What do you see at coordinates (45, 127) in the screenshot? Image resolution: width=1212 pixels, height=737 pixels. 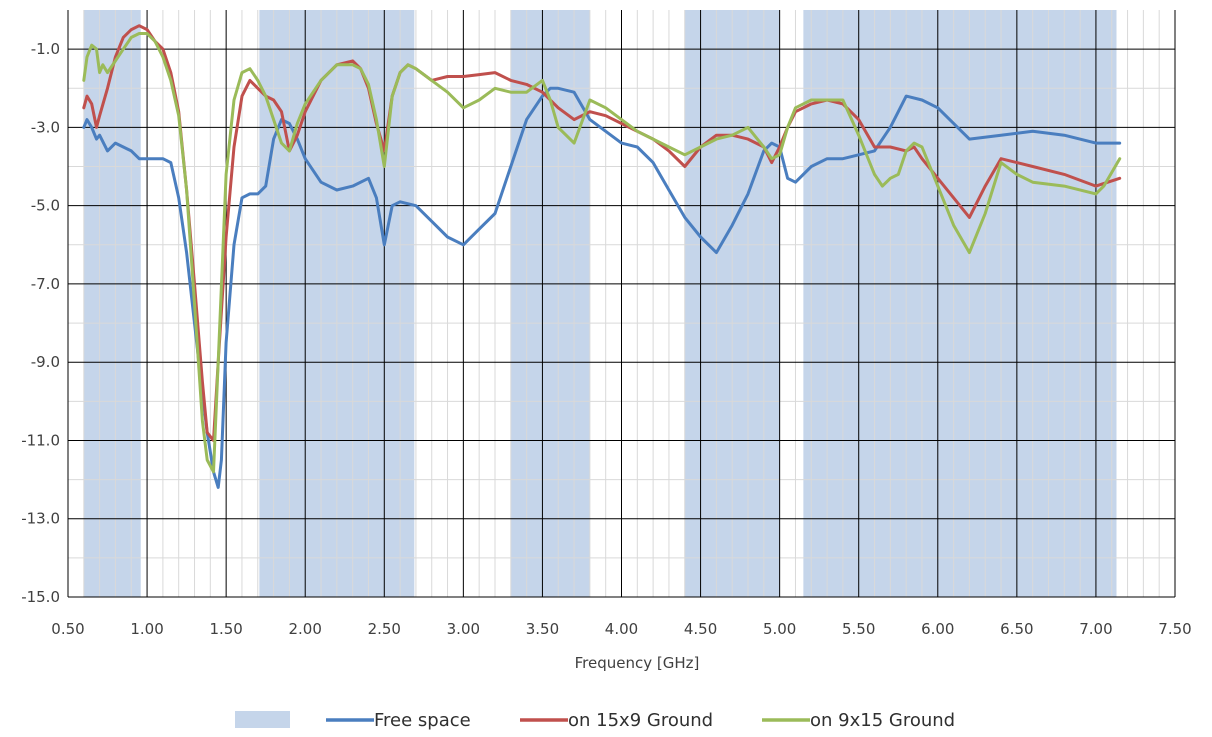 I see `y-tick-label: -3.0` at bounding box center [45, 127].